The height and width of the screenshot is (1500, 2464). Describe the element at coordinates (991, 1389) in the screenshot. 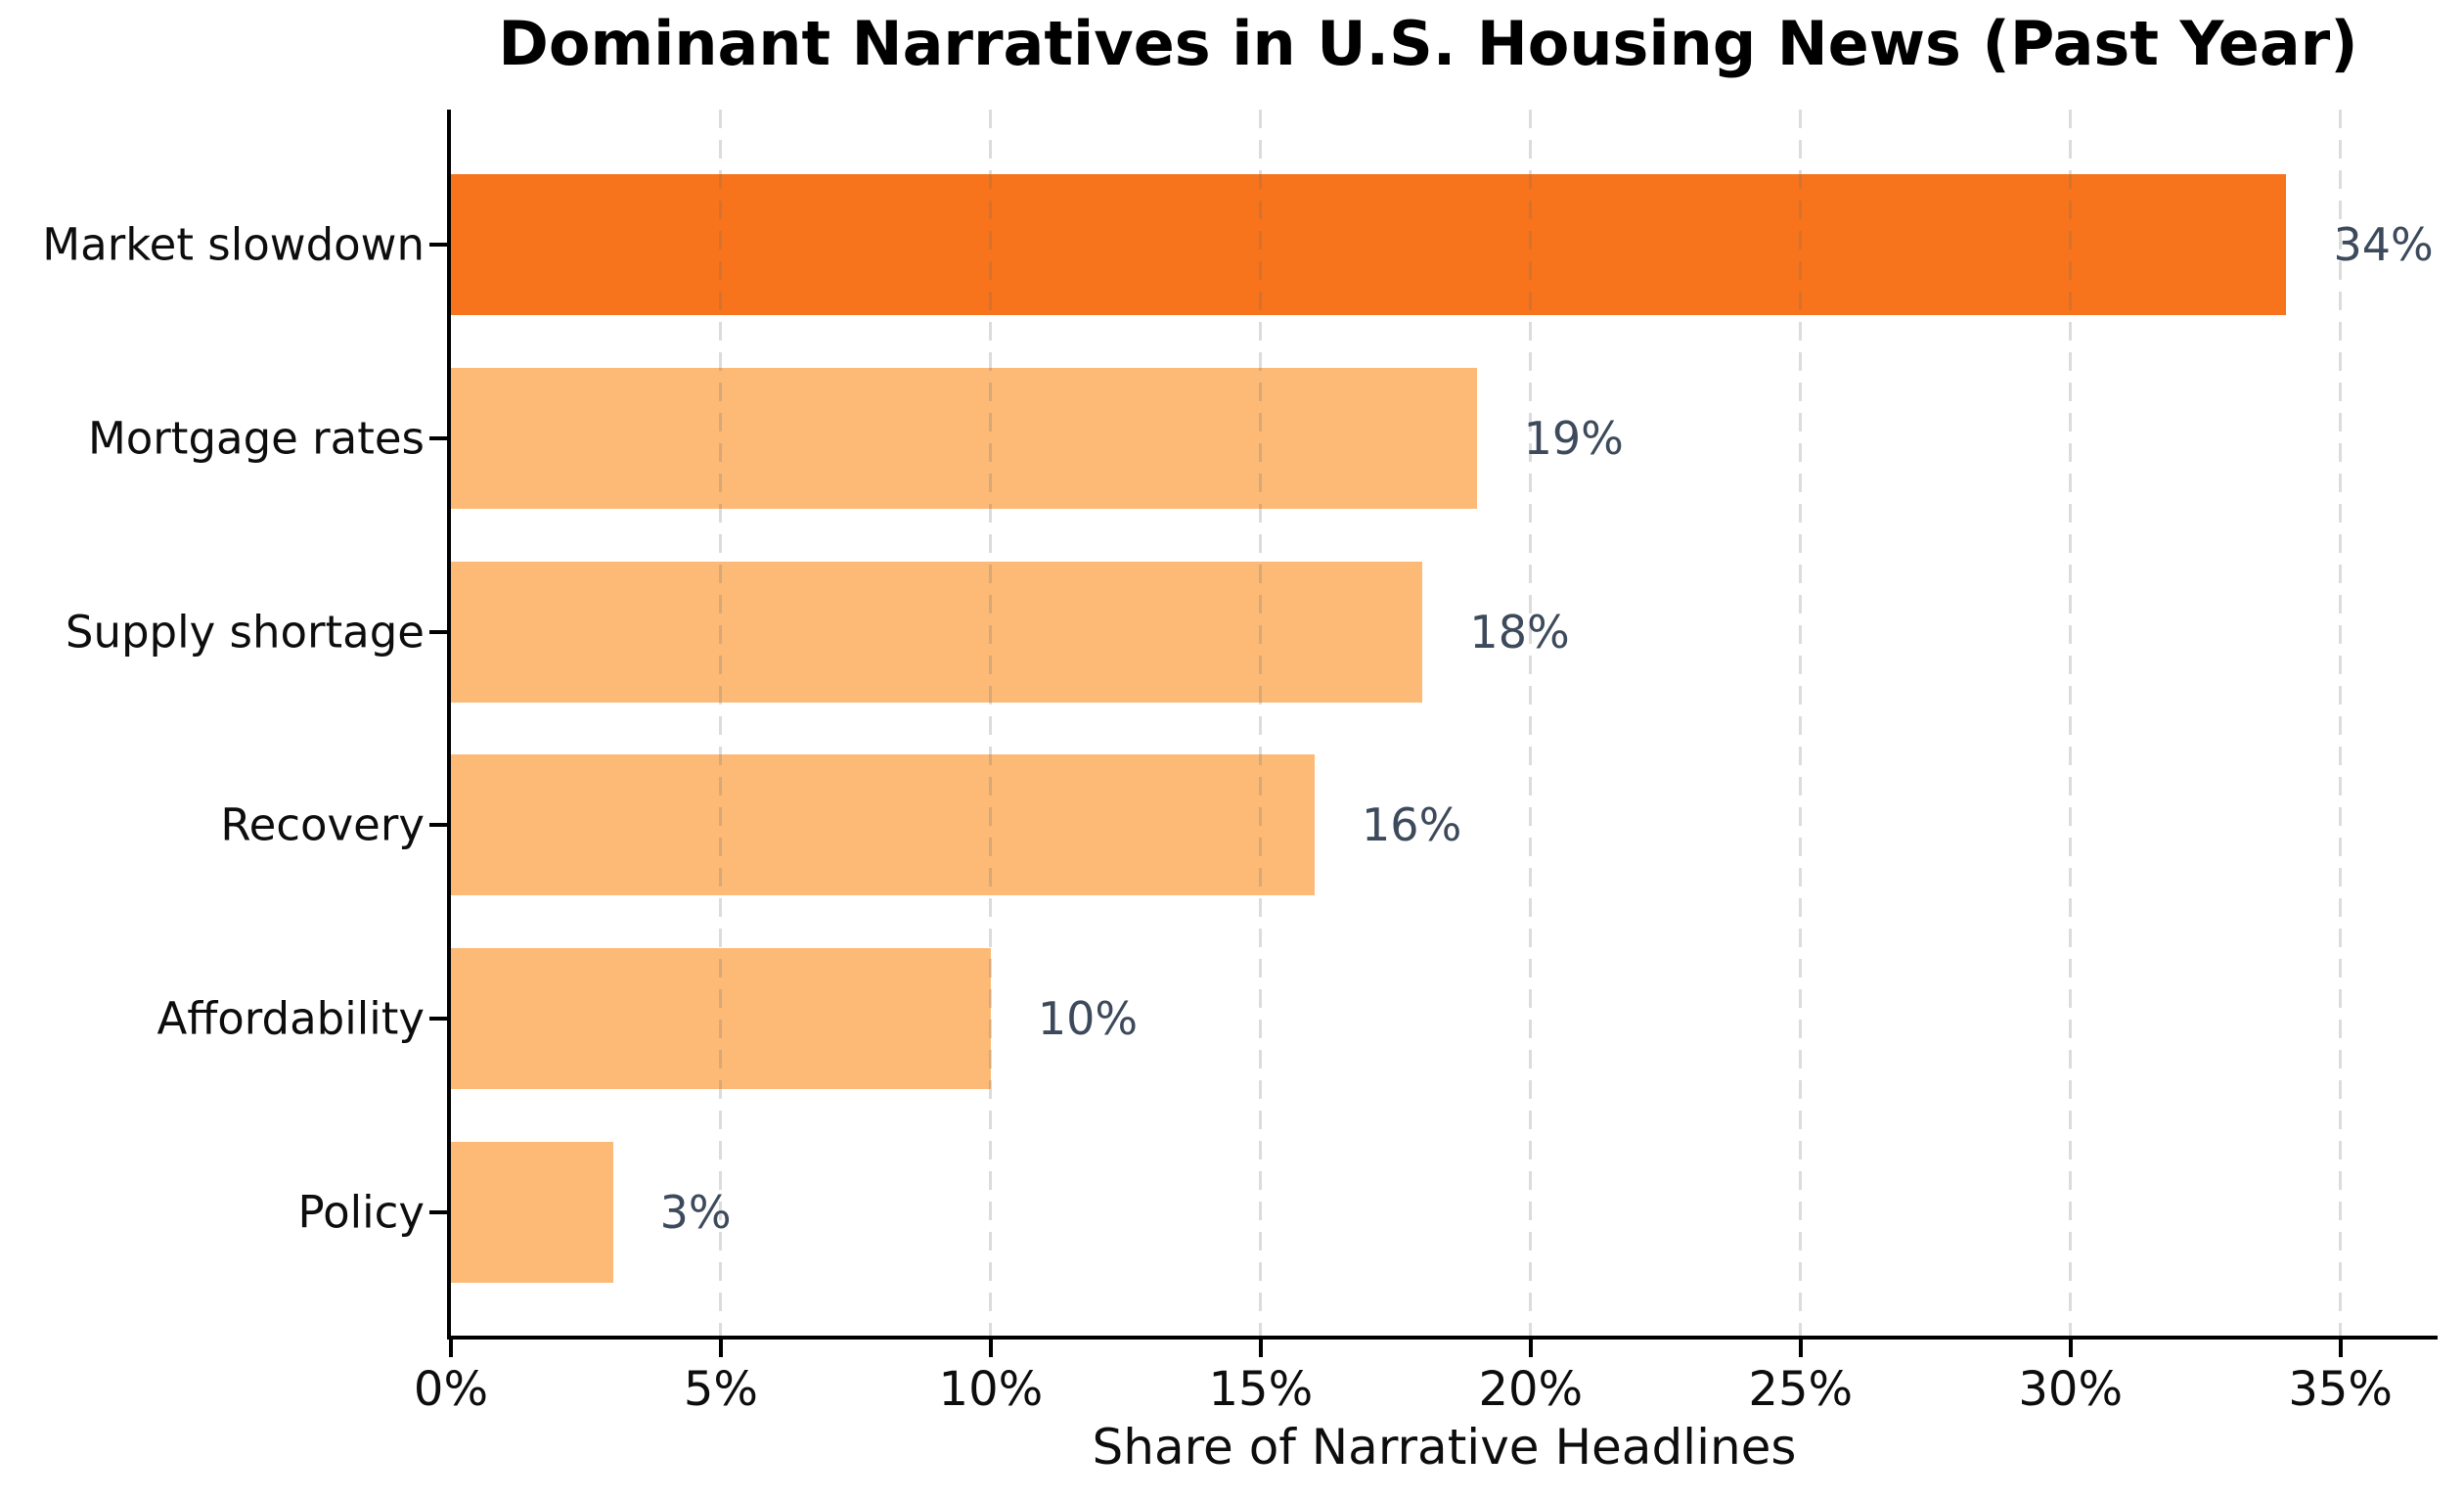

I see `x-tick-label: 10%` at that location.